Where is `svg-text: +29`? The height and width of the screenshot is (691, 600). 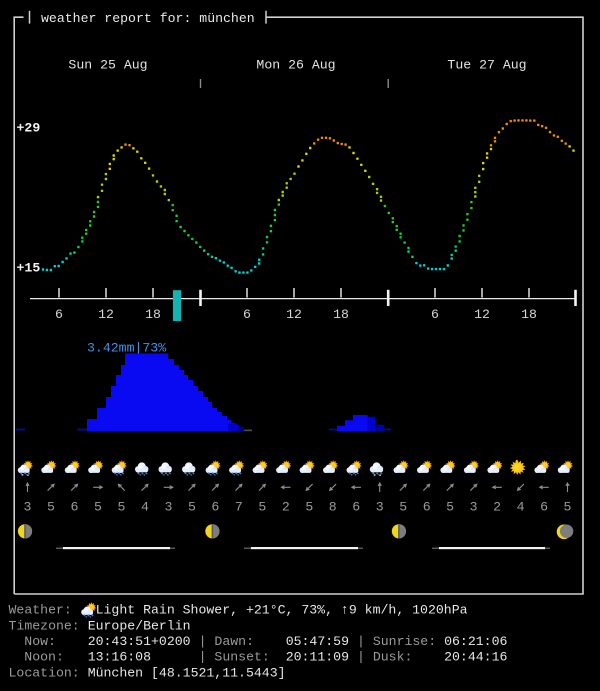
svg-text: +29 is located at coordinates (29, 127).